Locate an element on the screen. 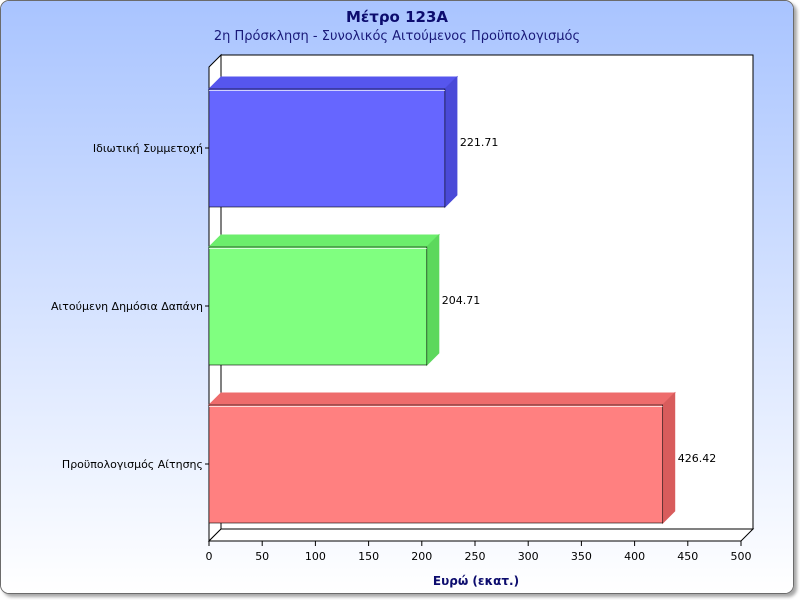  x-tick-label: 400 is located at coordinates (634, 556).